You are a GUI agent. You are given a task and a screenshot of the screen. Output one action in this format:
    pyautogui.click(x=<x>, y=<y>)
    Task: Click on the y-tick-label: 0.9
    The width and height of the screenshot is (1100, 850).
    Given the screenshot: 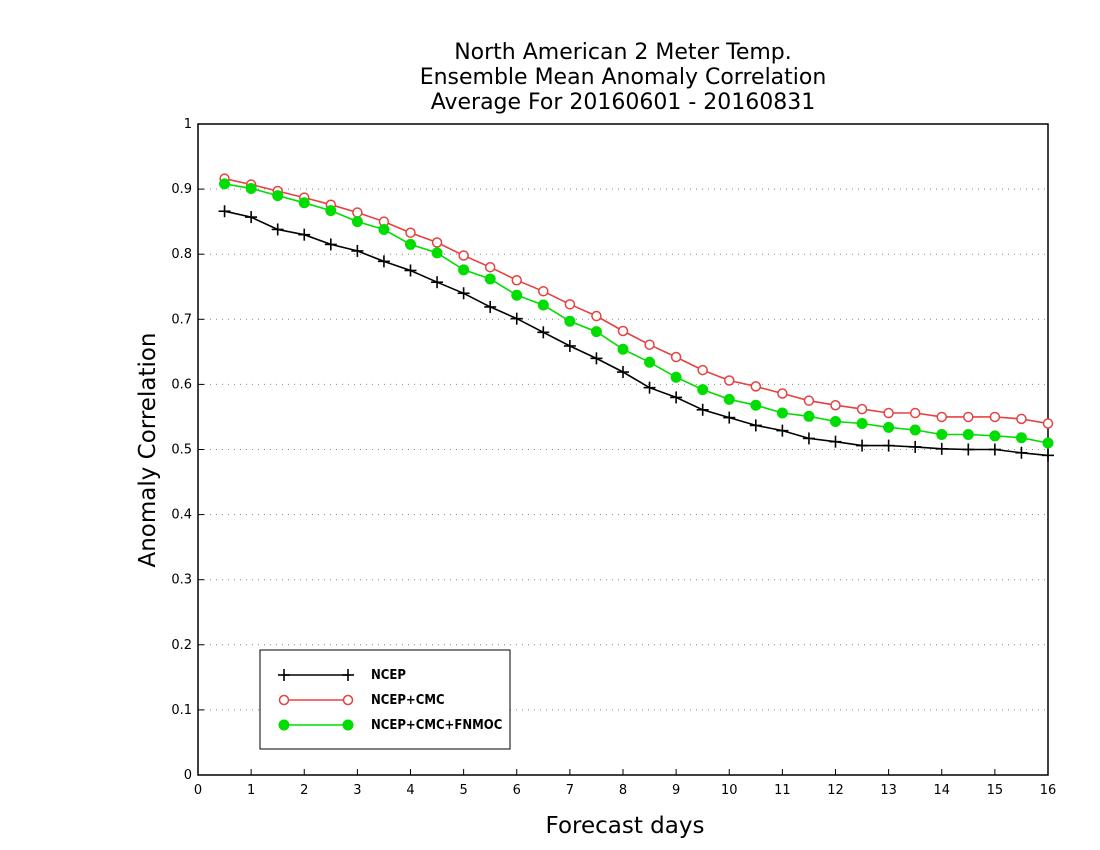 What is the action you would take?
    pyautogui.click(x=181, y=189)
    